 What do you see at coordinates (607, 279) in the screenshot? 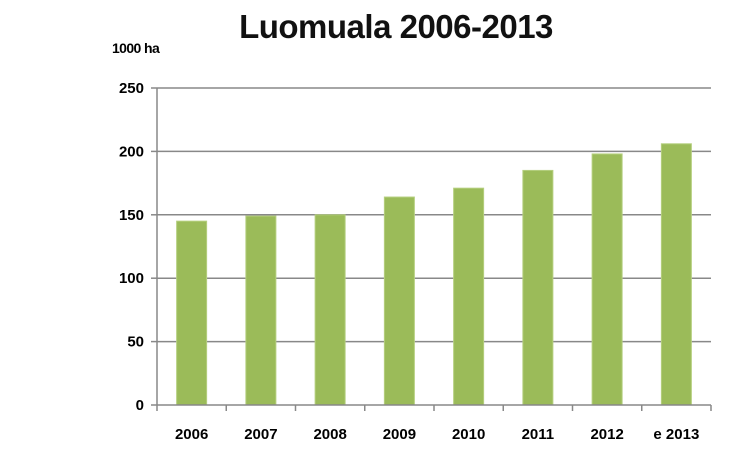
I see `bar-2012` at bounding box center [607, 279].